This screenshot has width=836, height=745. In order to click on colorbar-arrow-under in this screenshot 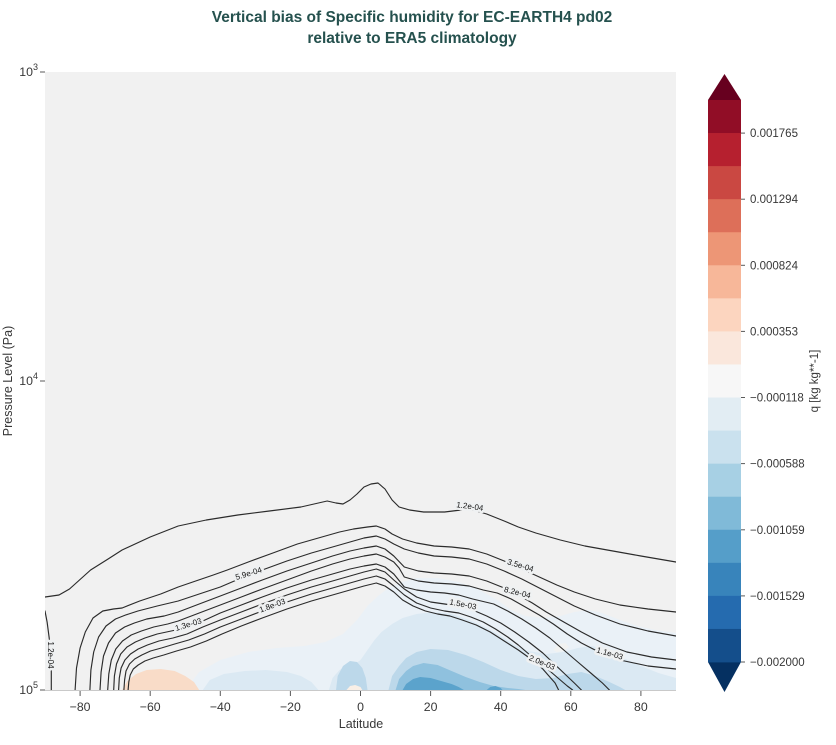, I will do `click(724, 677)`.